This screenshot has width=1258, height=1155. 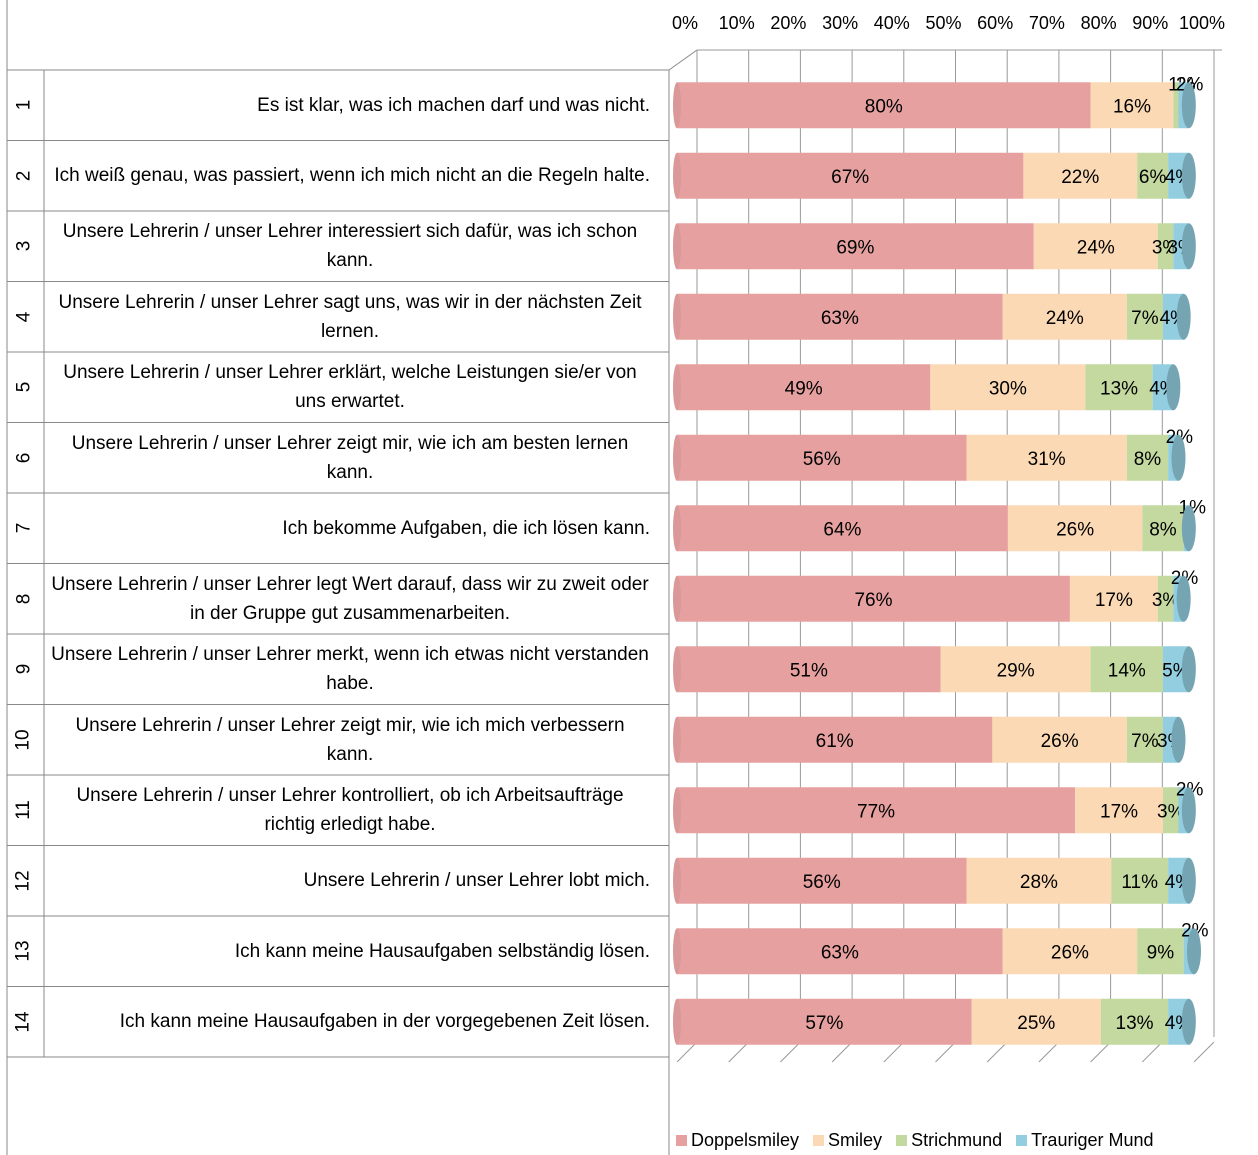 I want to click on x-tick-label: 50%, so click(x=943, y=23).